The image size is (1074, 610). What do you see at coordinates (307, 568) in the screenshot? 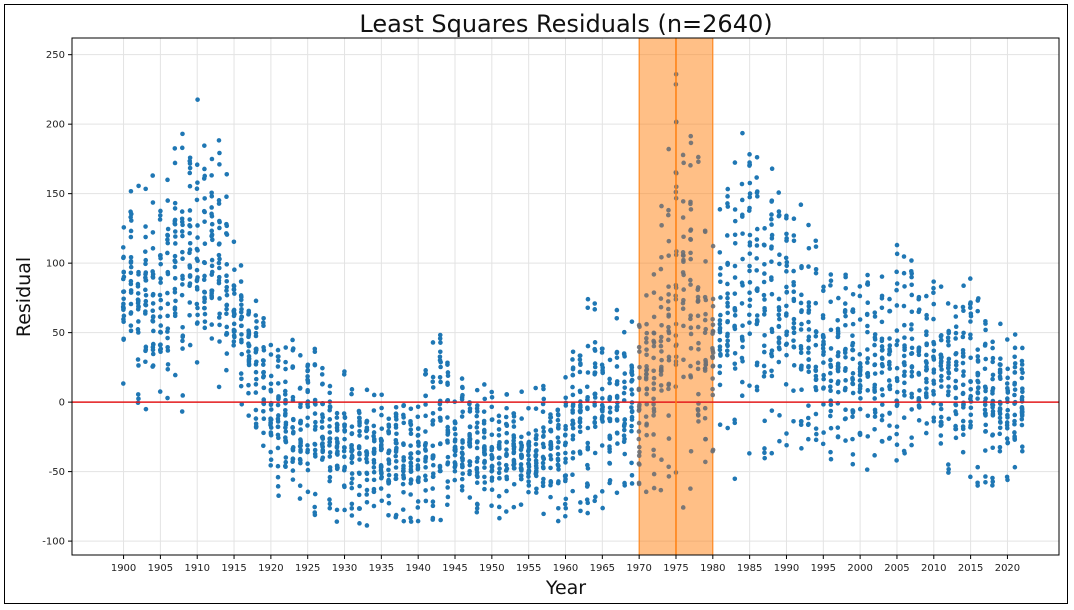
I see `x-tick-label: 1925` at bounding box center [307, 568].